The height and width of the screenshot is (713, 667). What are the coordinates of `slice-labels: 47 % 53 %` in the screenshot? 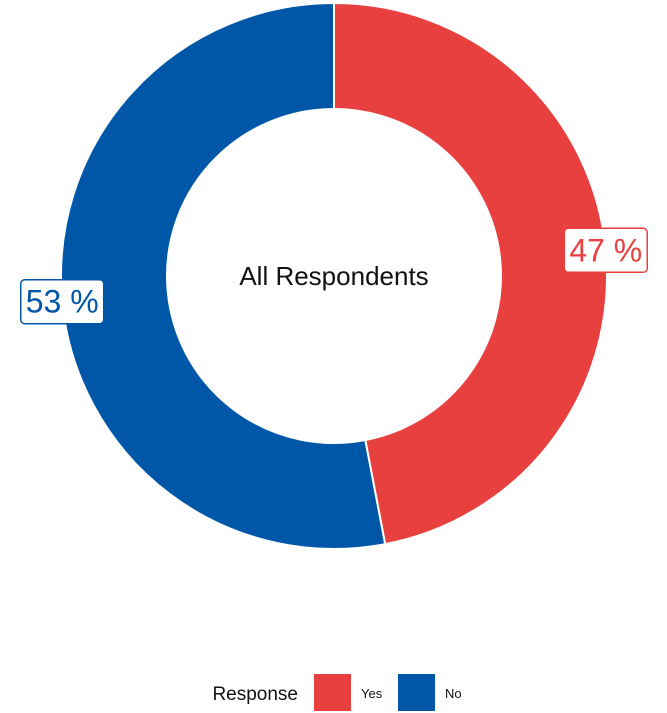 It's located at (334, 276).